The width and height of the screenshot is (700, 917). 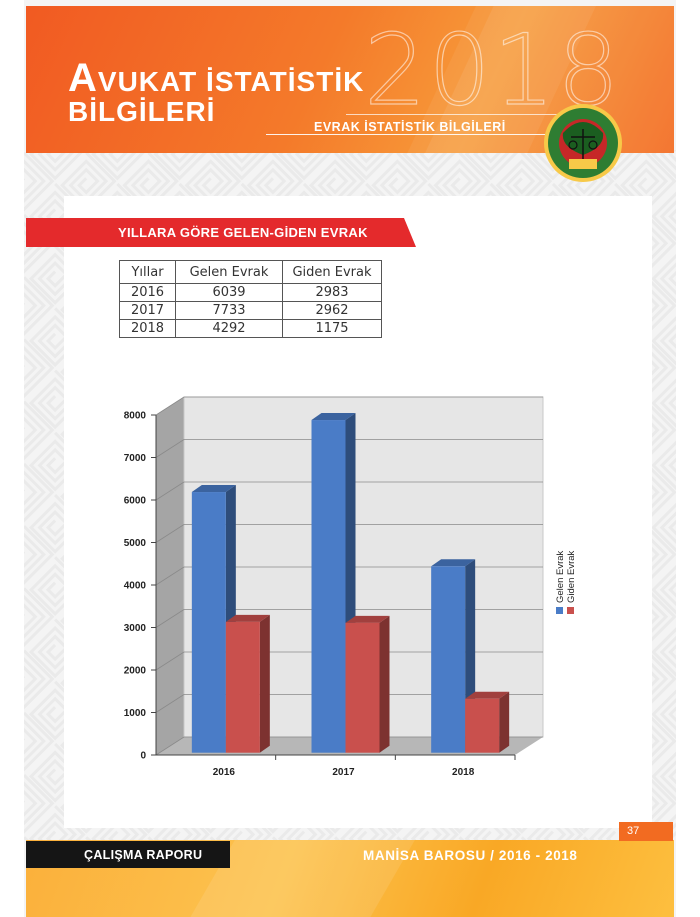 I want to click on title-rest: VUKAT İSTATİSTİK, so click(x=231, y=81).